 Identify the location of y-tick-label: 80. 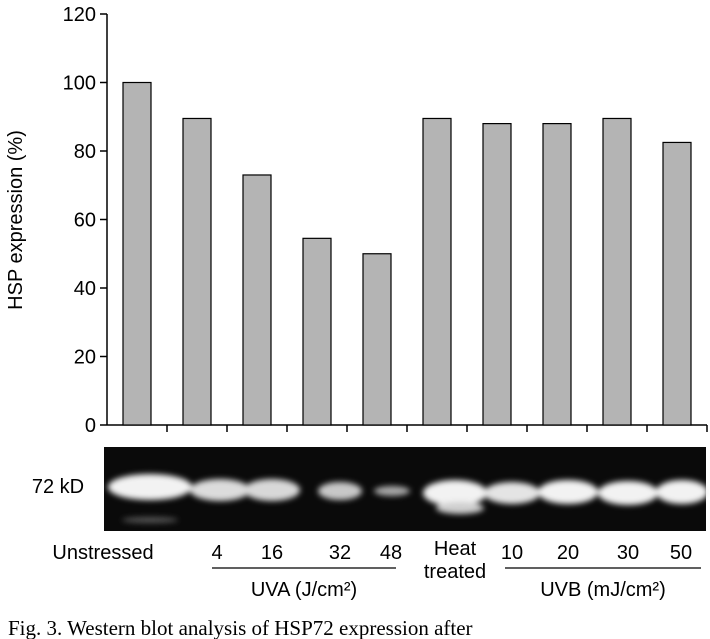
(85, 152).